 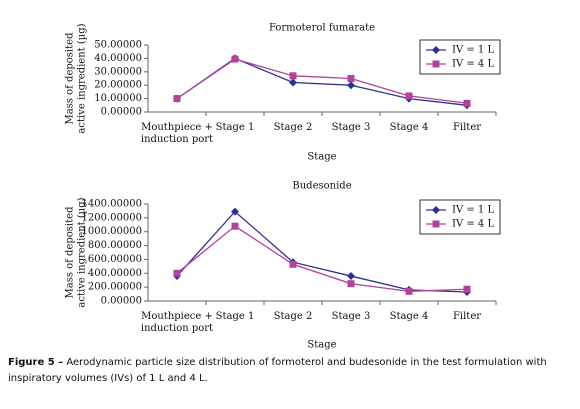 I want to click on y-tick-label: 200.00000, so click(x=115, y=287).